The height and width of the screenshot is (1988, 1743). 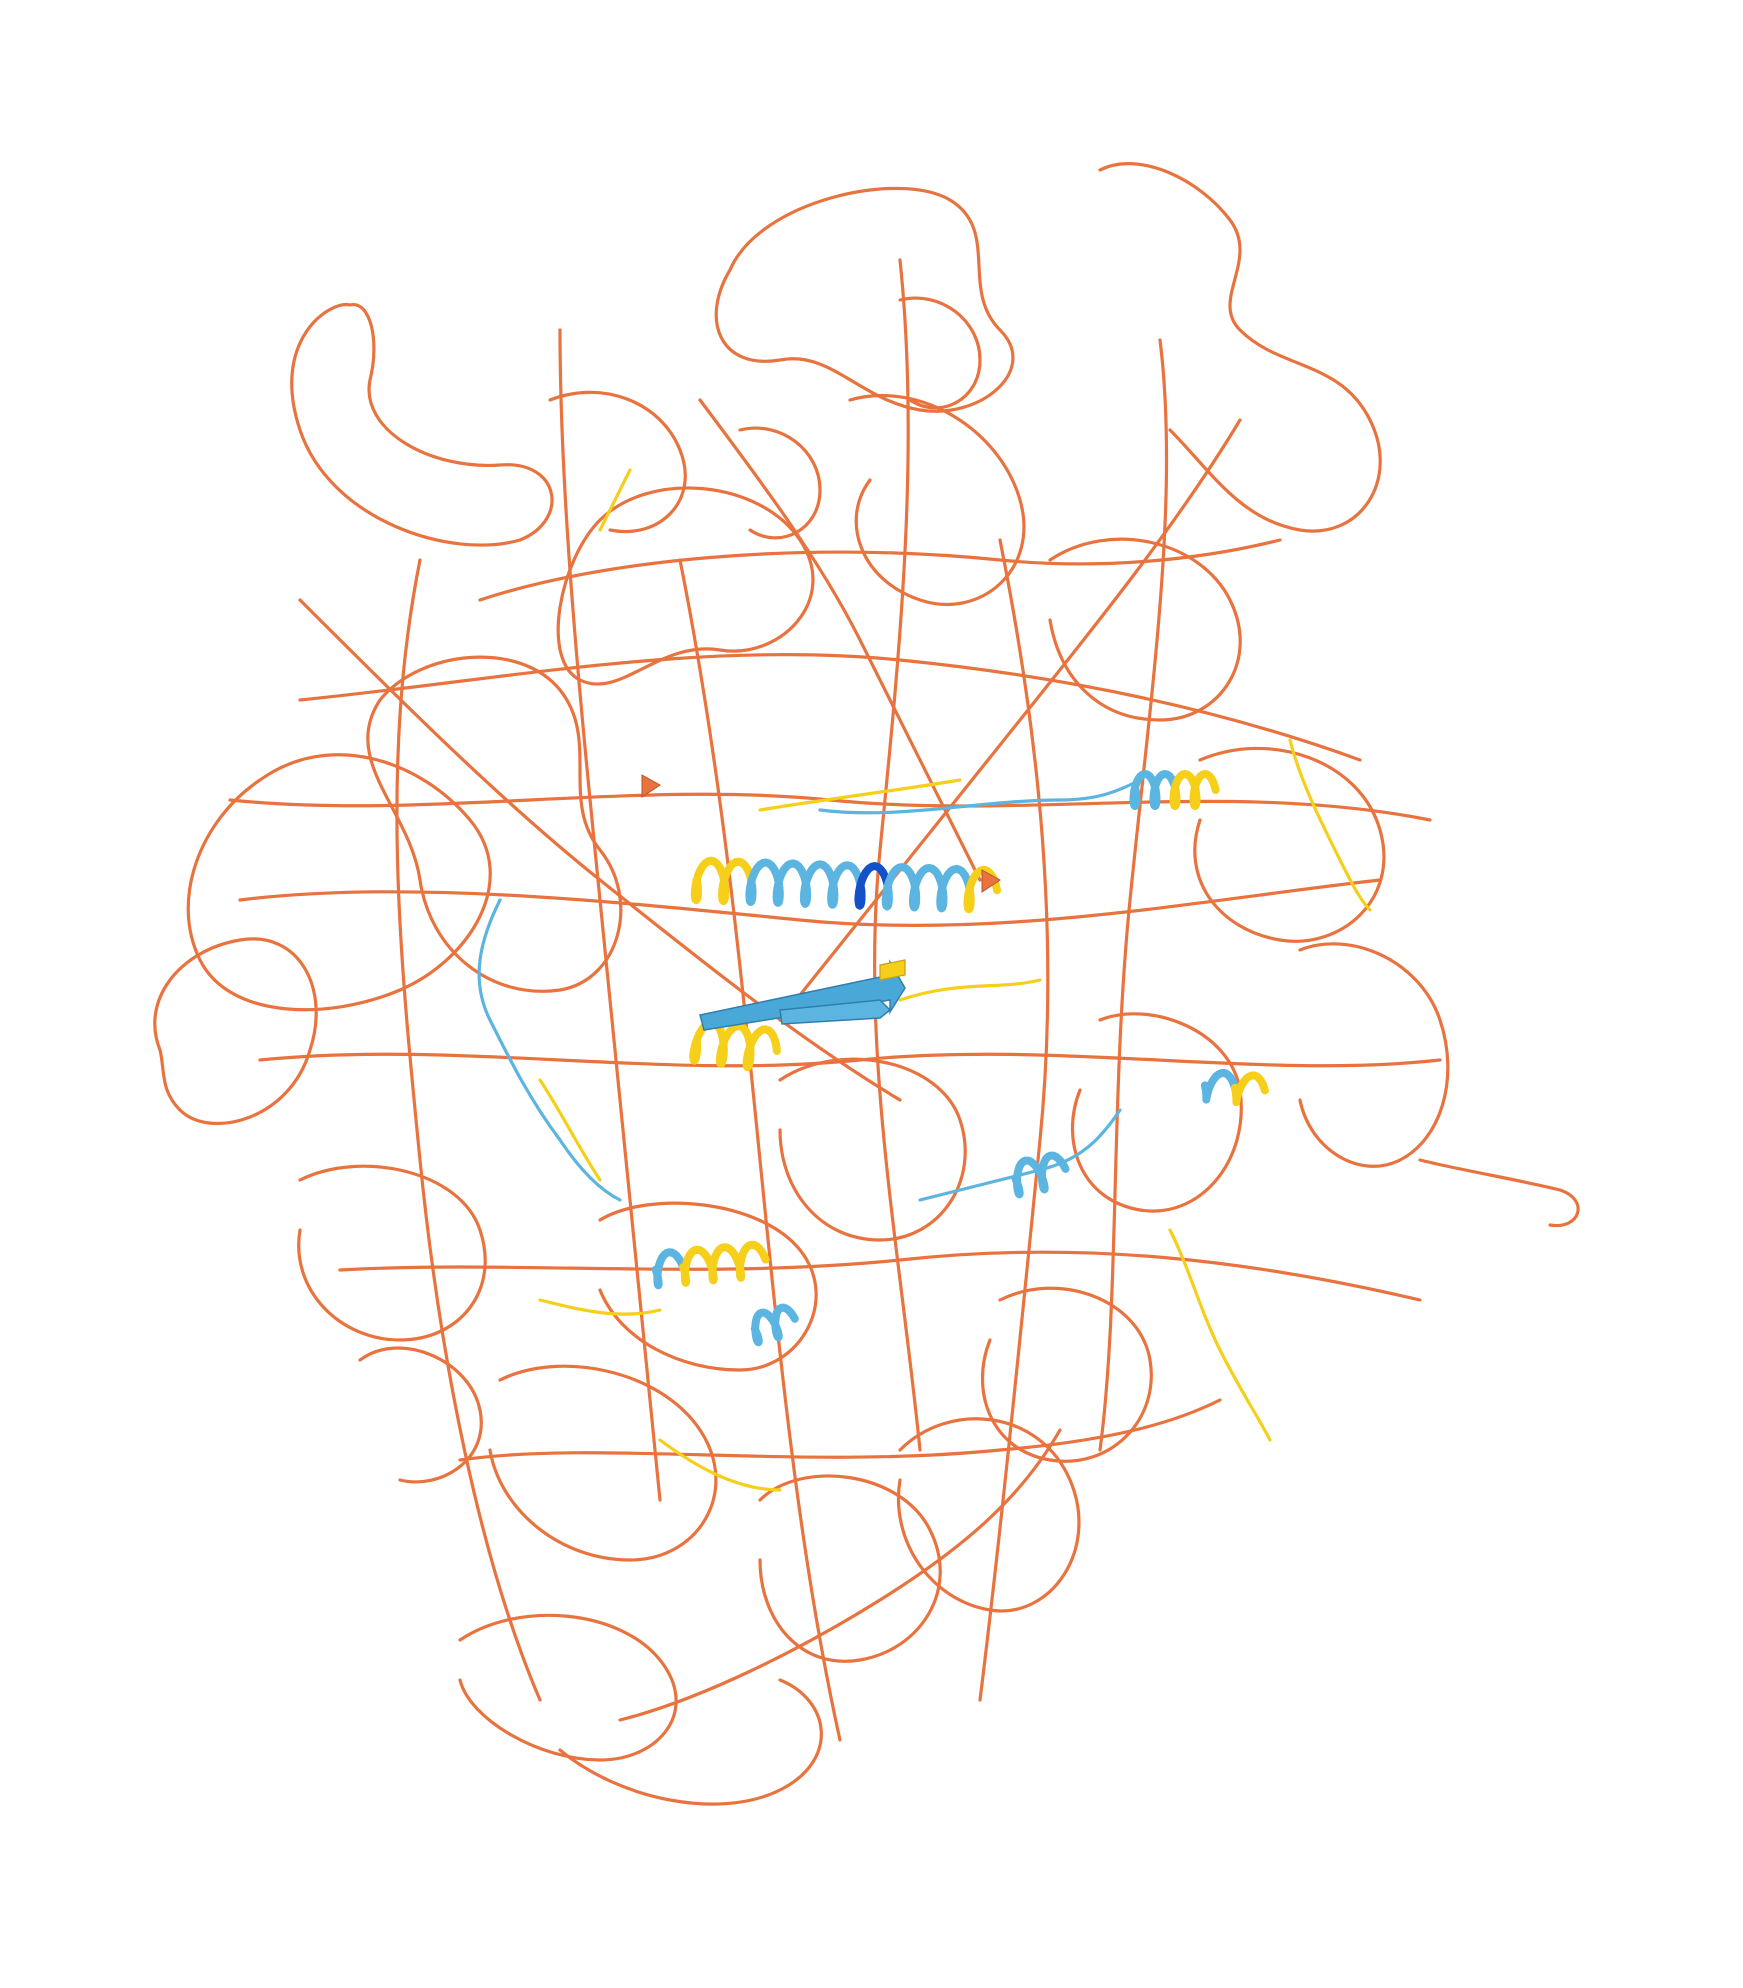 I want to click on beta-strand-pair, so click(x=802, y=995).